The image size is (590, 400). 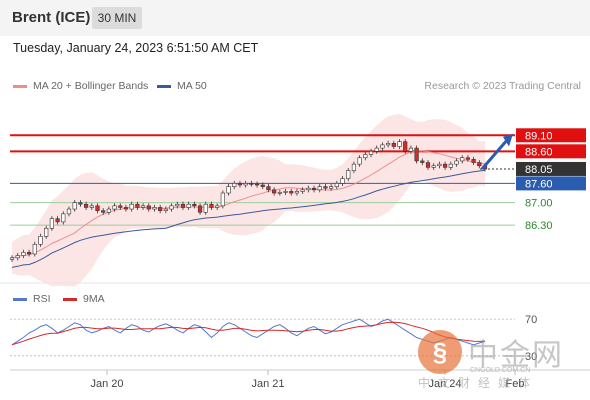 I want to click on copyright: Research © 2023 Trading Central, so click(x=502, y=86).